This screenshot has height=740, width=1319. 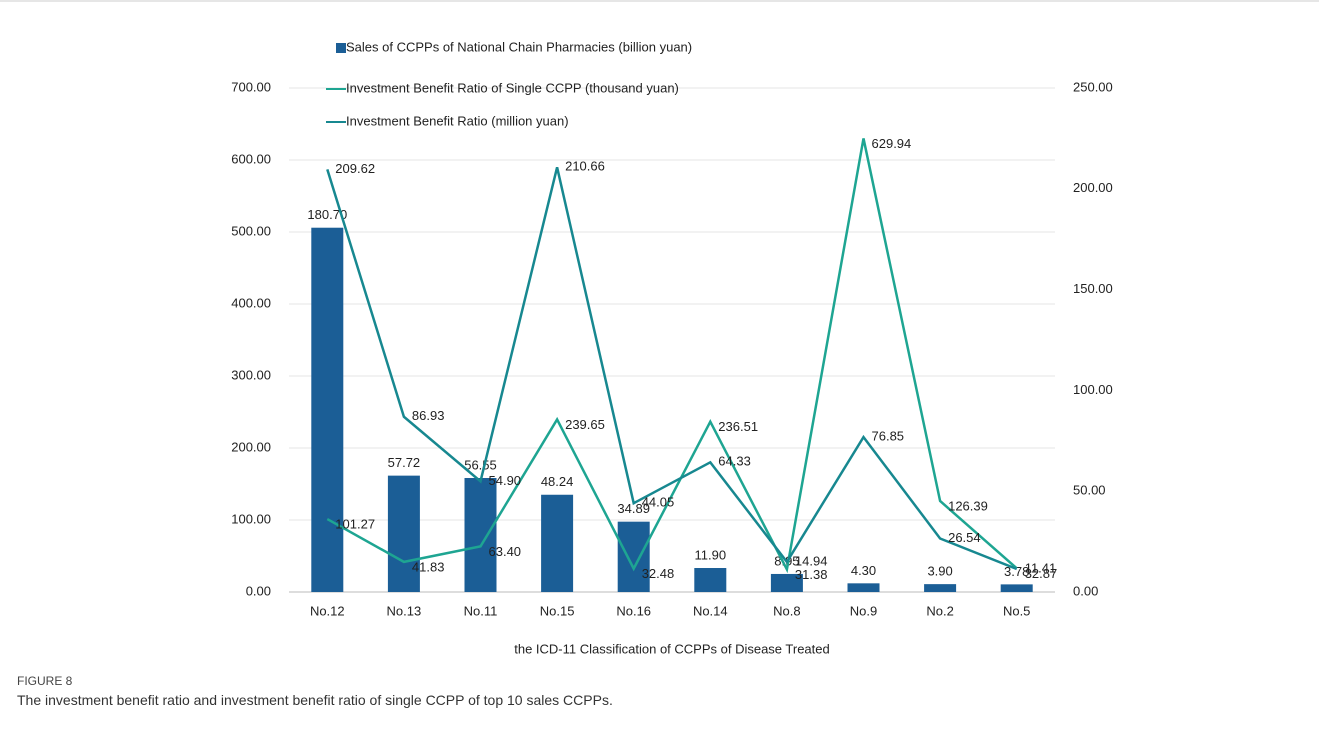 I want to click on y2-tick-label: 250.00, so click(x=1093, y=86).